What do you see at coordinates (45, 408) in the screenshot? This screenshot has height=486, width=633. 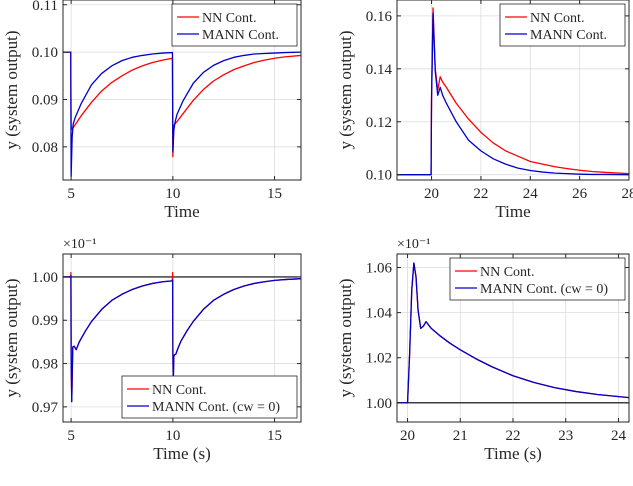 I see `y-tick-label: 0.97` at bounding box center [45, 408].